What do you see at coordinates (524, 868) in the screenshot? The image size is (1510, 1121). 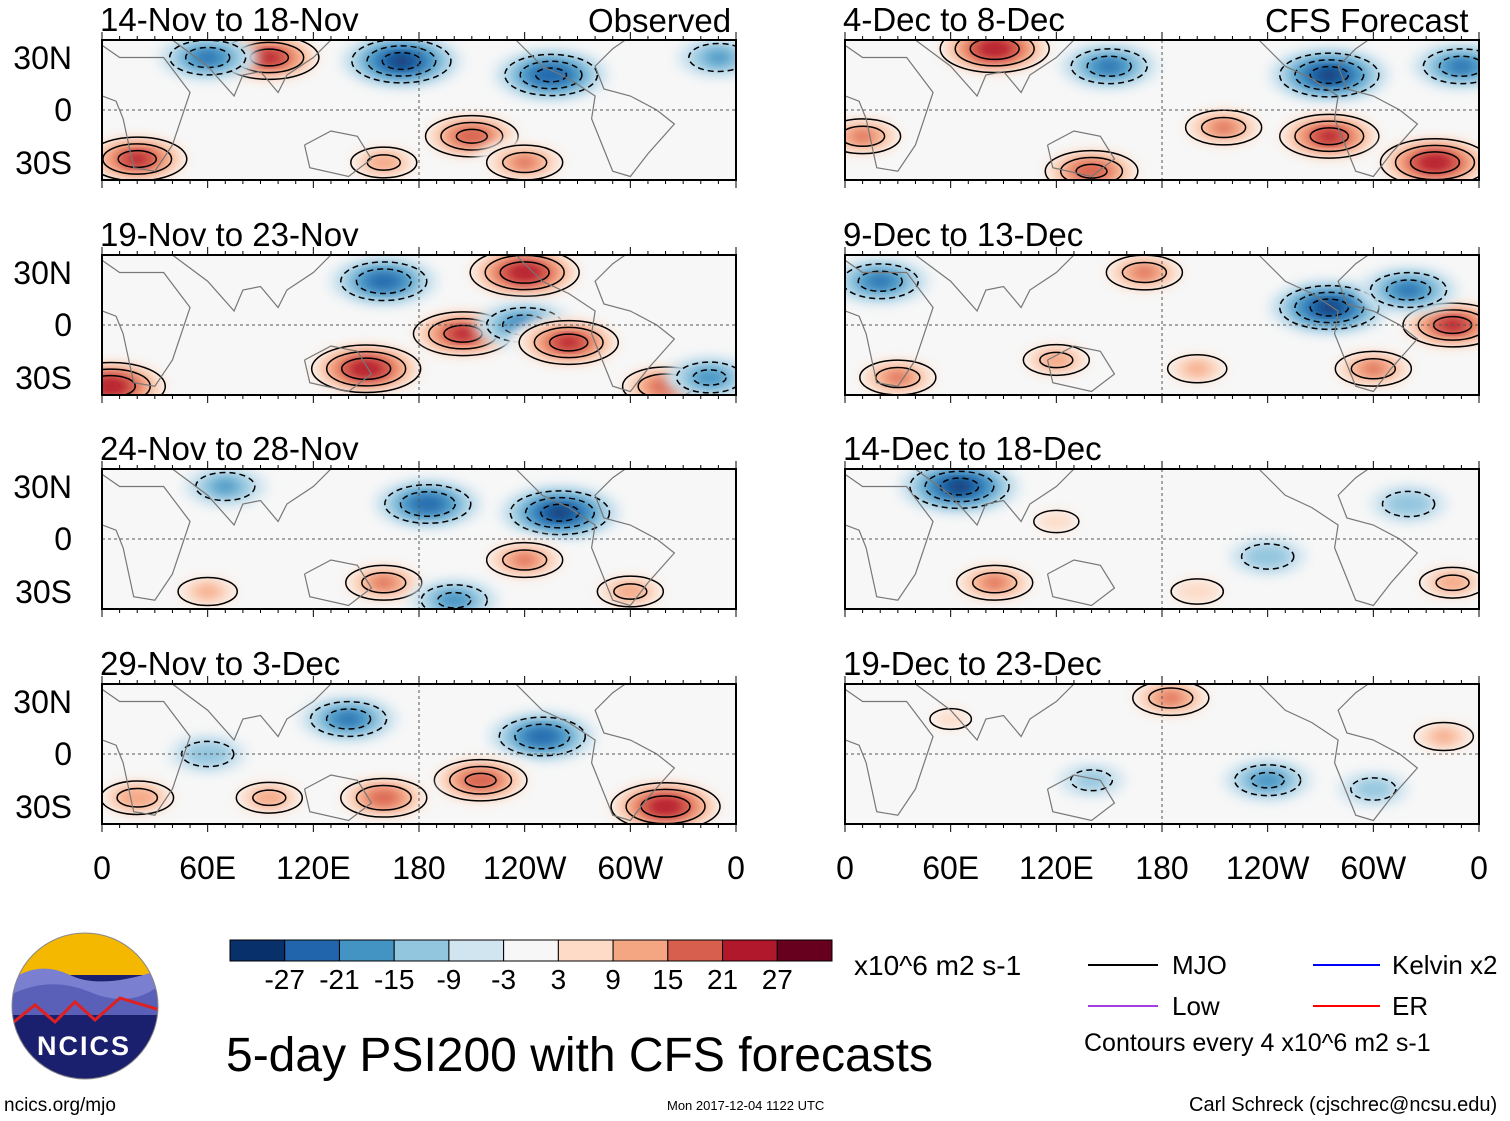 I see `lon-label: 120W` at bounding box center [524, 868].